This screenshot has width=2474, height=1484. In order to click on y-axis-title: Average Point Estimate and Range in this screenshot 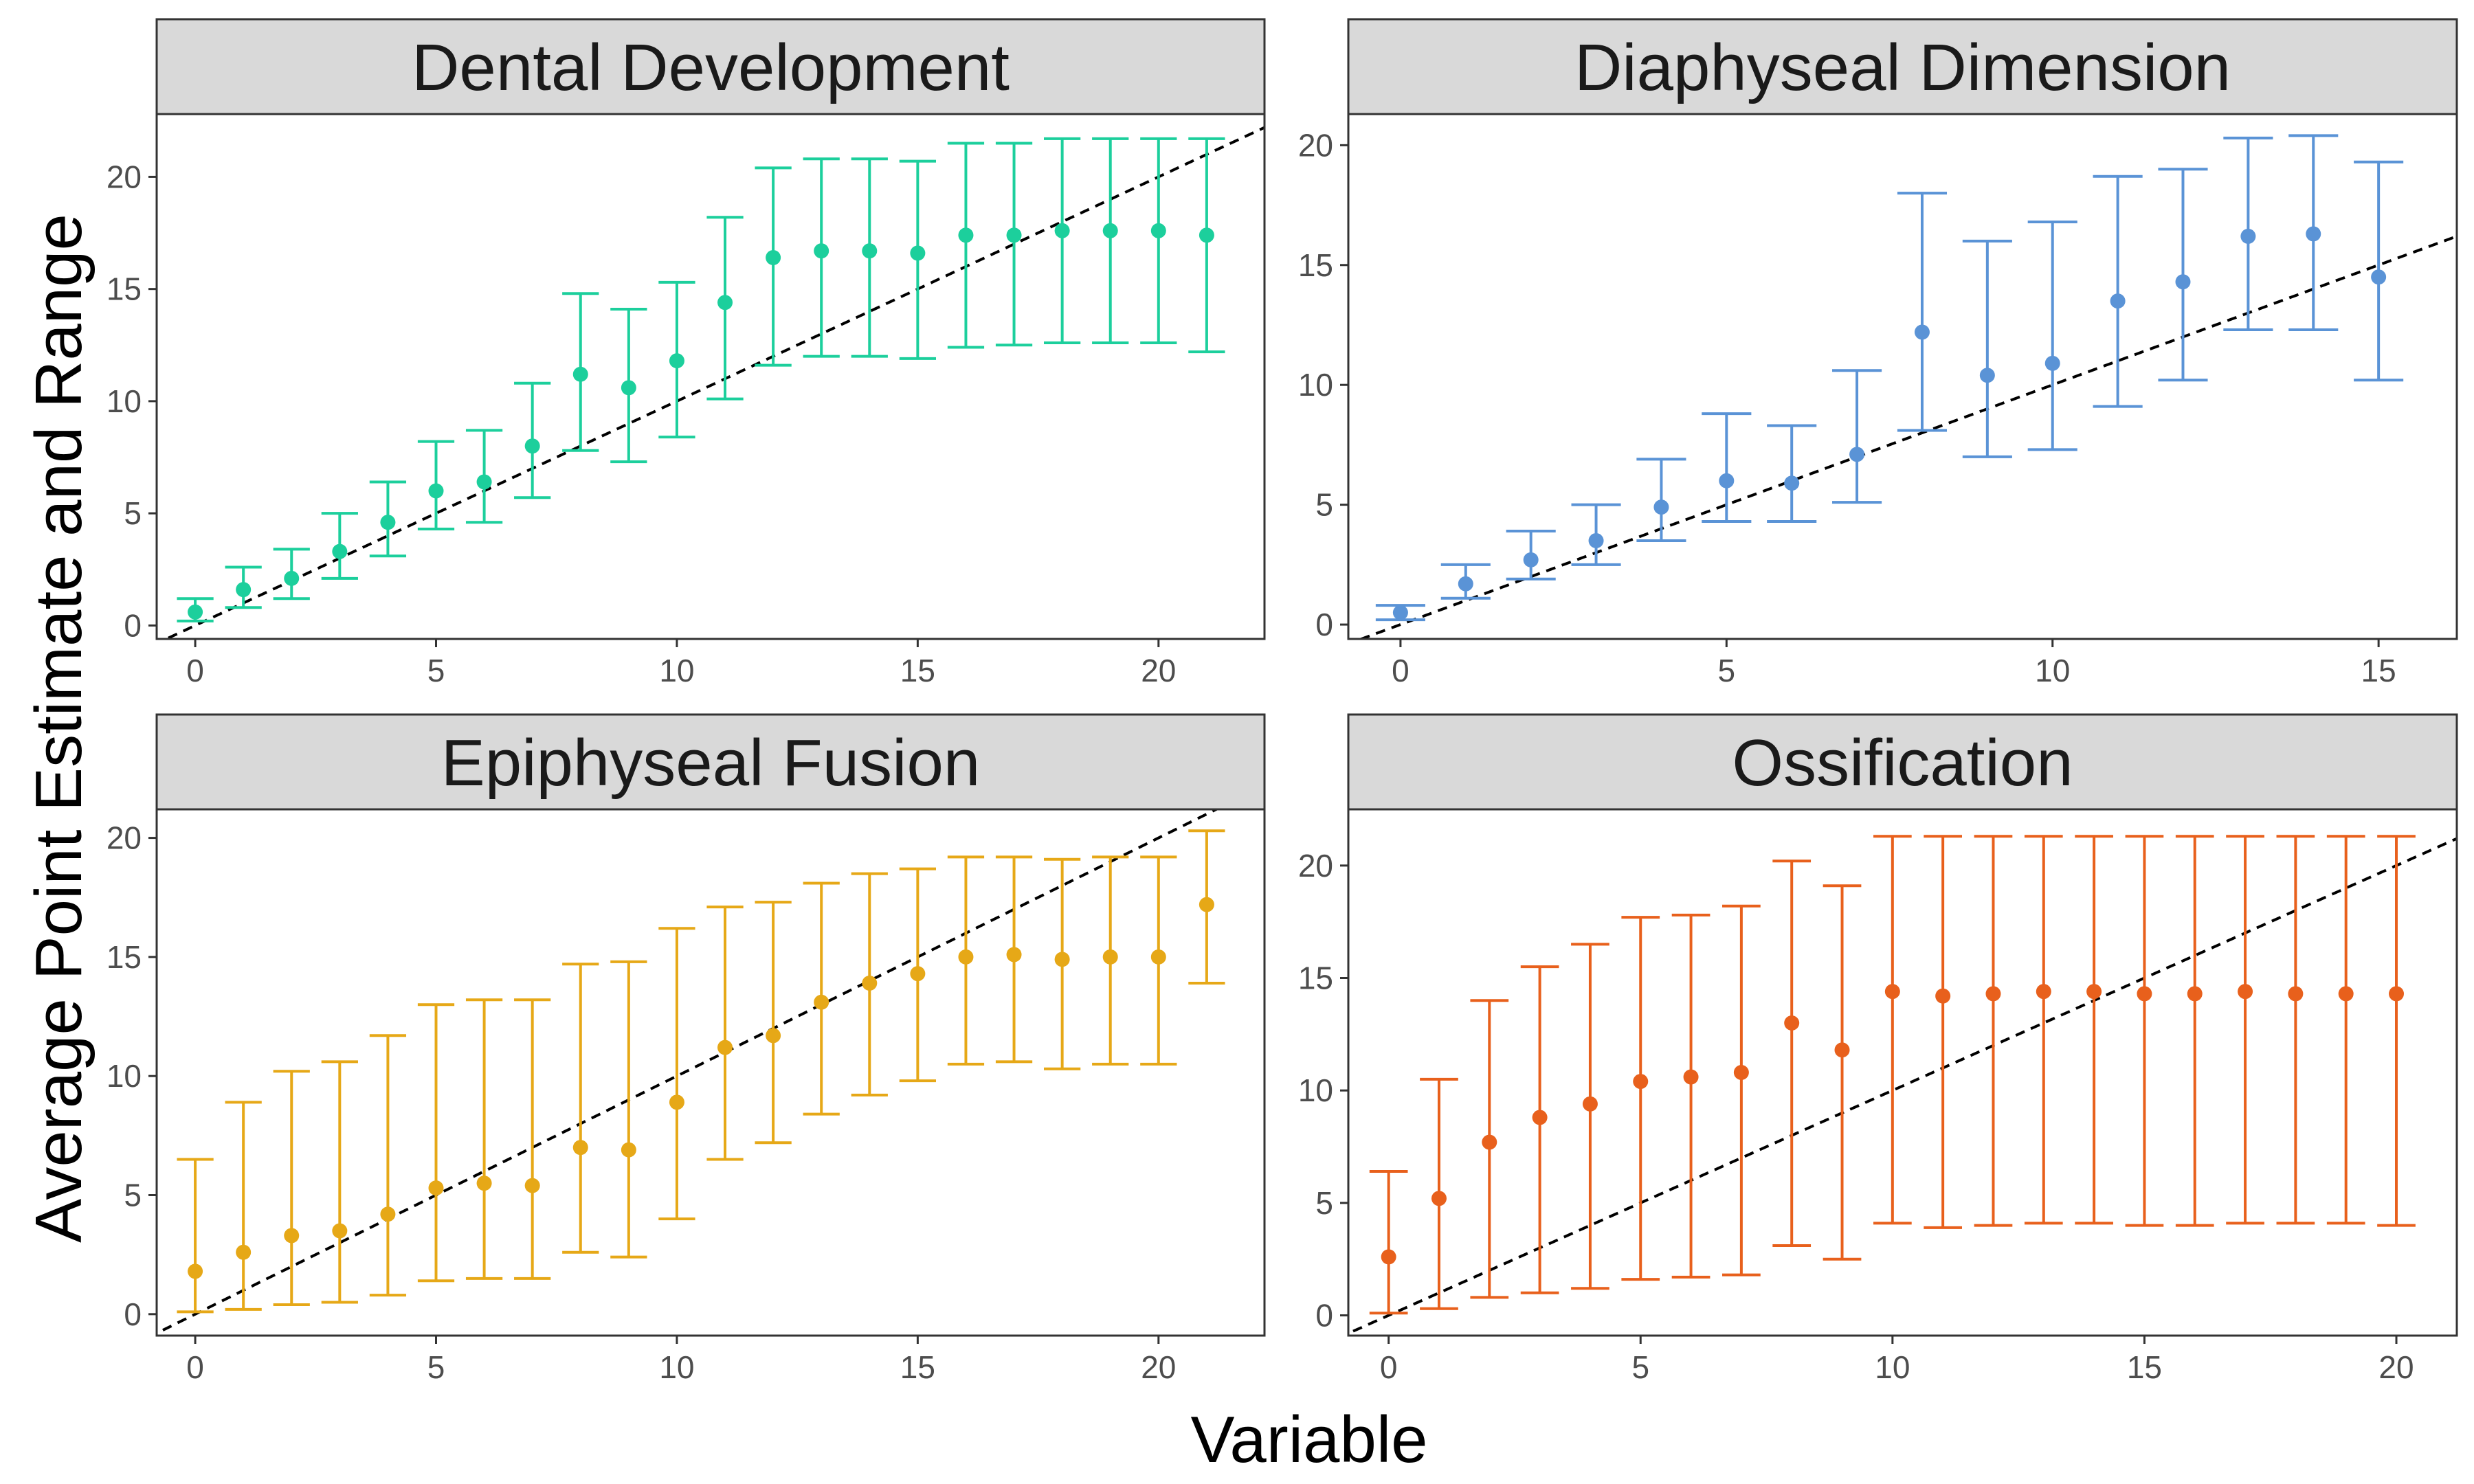, I will do `click(59, 729)`.